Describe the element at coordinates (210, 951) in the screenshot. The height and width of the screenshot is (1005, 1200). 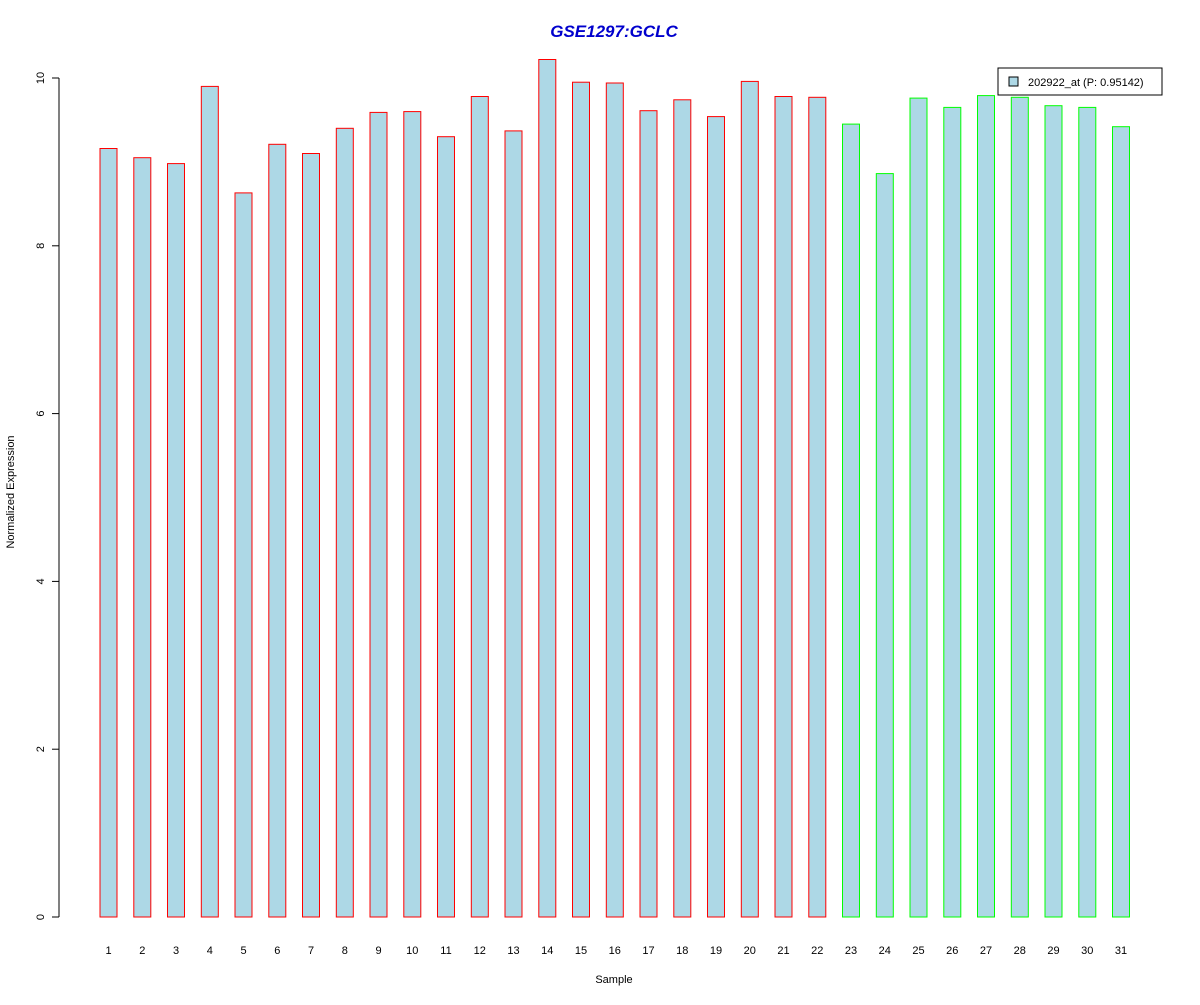
I see `x-tick-label: 4` at that location.